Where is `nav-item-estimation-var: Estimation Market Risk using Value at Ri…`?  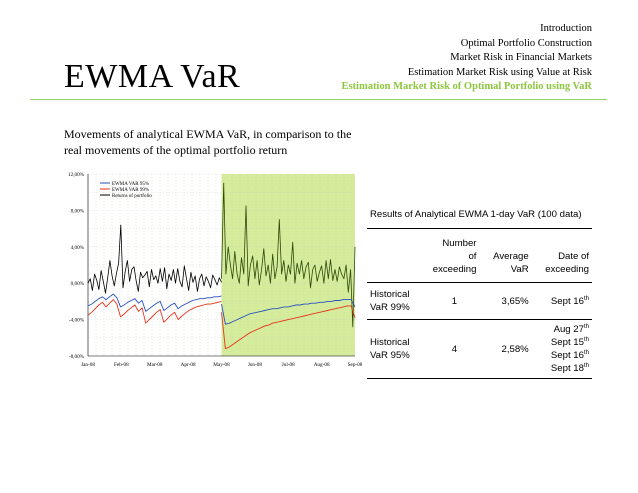 nav-item-estimation-var: Estimation Market Risk using Value at Ri… is located at coordinates (499, 72).